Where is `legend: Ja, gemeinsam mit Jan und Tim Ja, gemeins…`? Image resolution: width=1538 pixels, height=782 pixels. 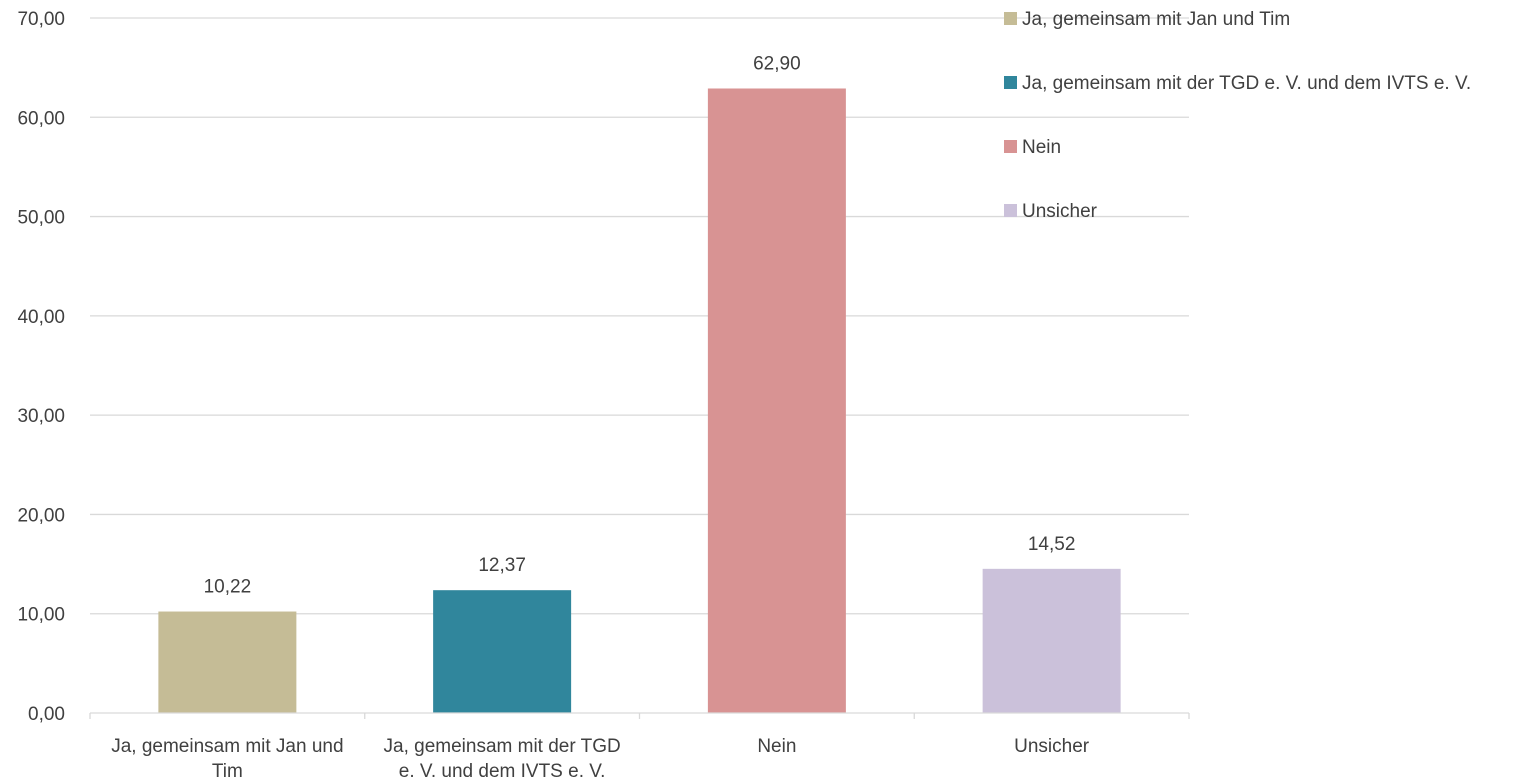
legend: Ja, gemeinsam mit Jan und Tim Ja, gemeins… is located at coordinates (1237, 115).